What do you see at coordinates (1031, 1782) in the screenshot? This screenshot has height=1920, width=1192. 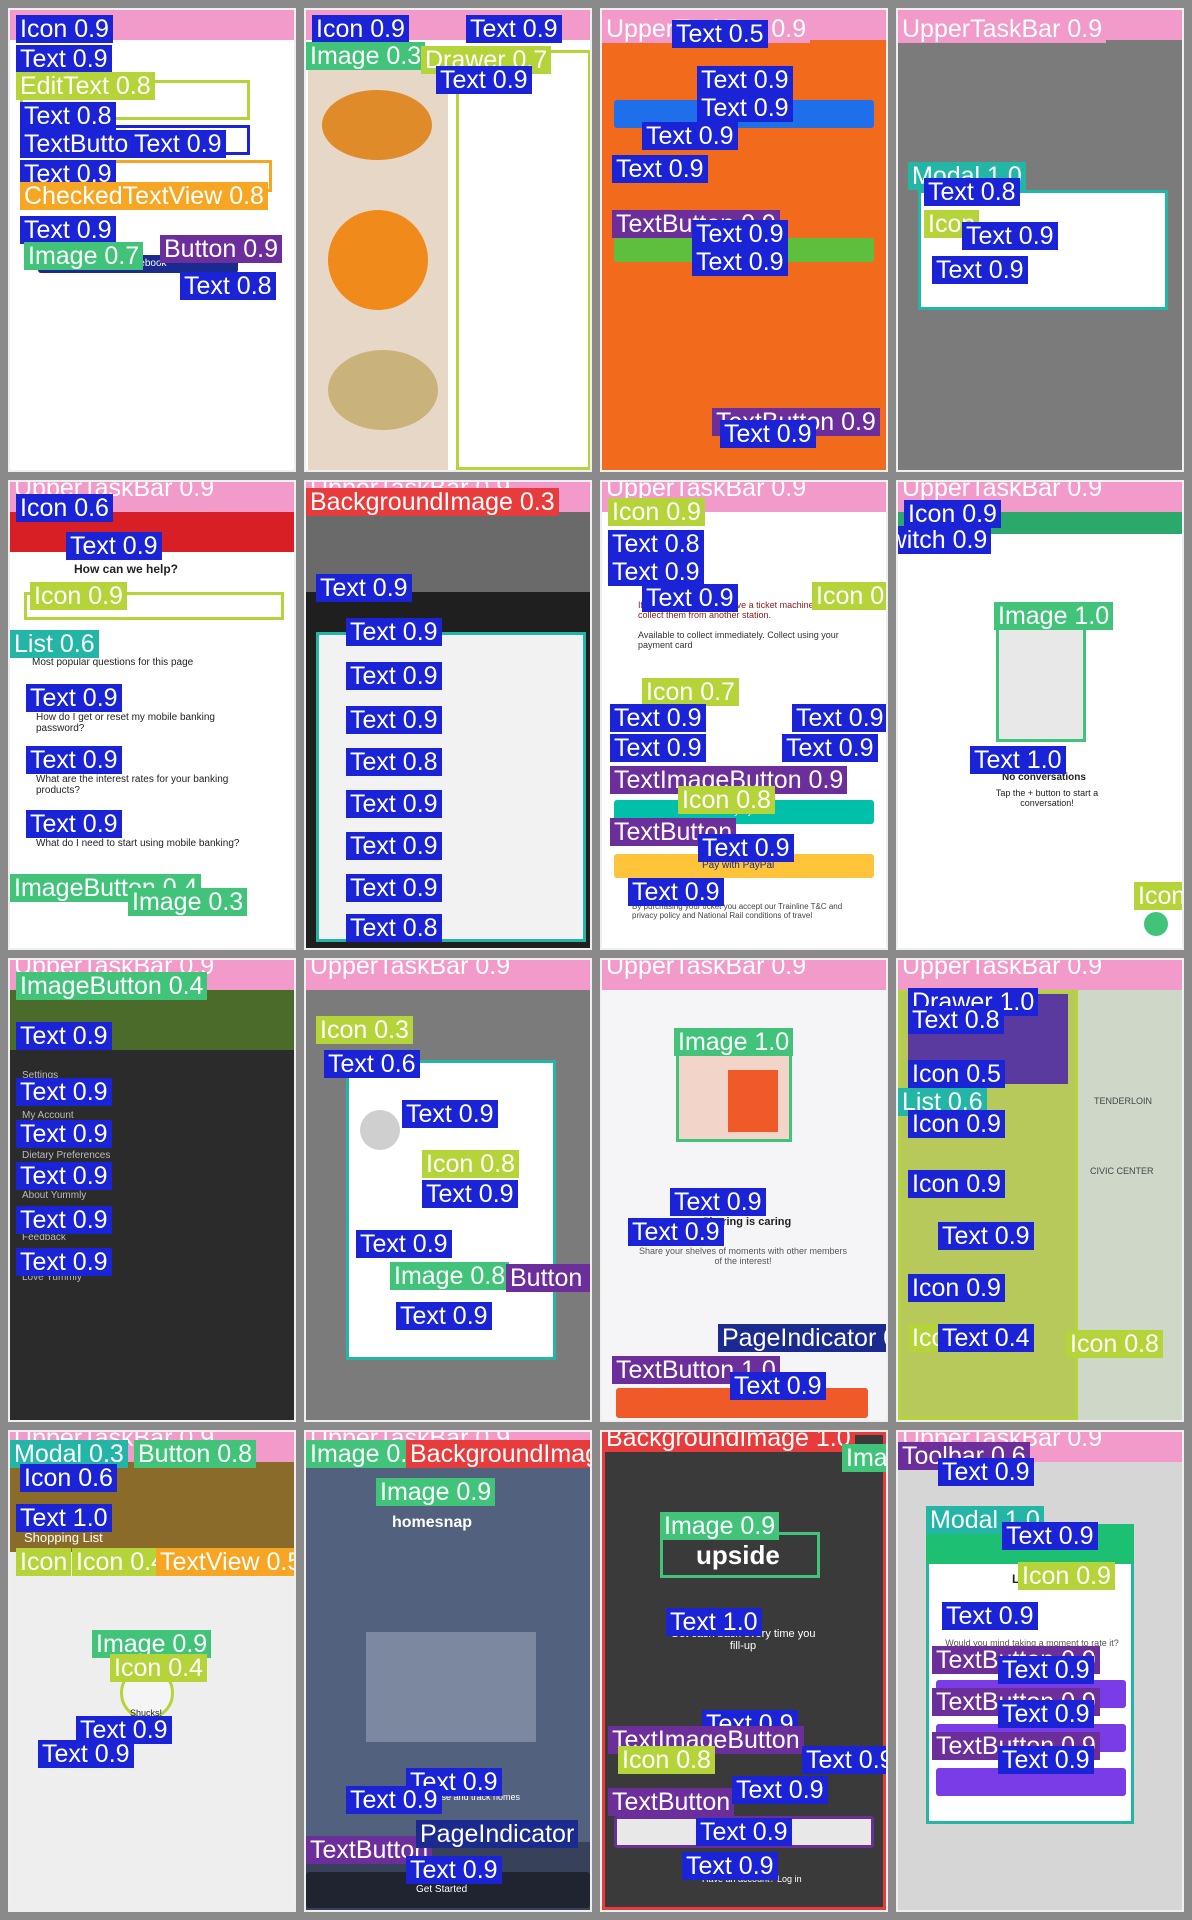 I see `no-thanks-button` at bounding box center [1031, 1782].